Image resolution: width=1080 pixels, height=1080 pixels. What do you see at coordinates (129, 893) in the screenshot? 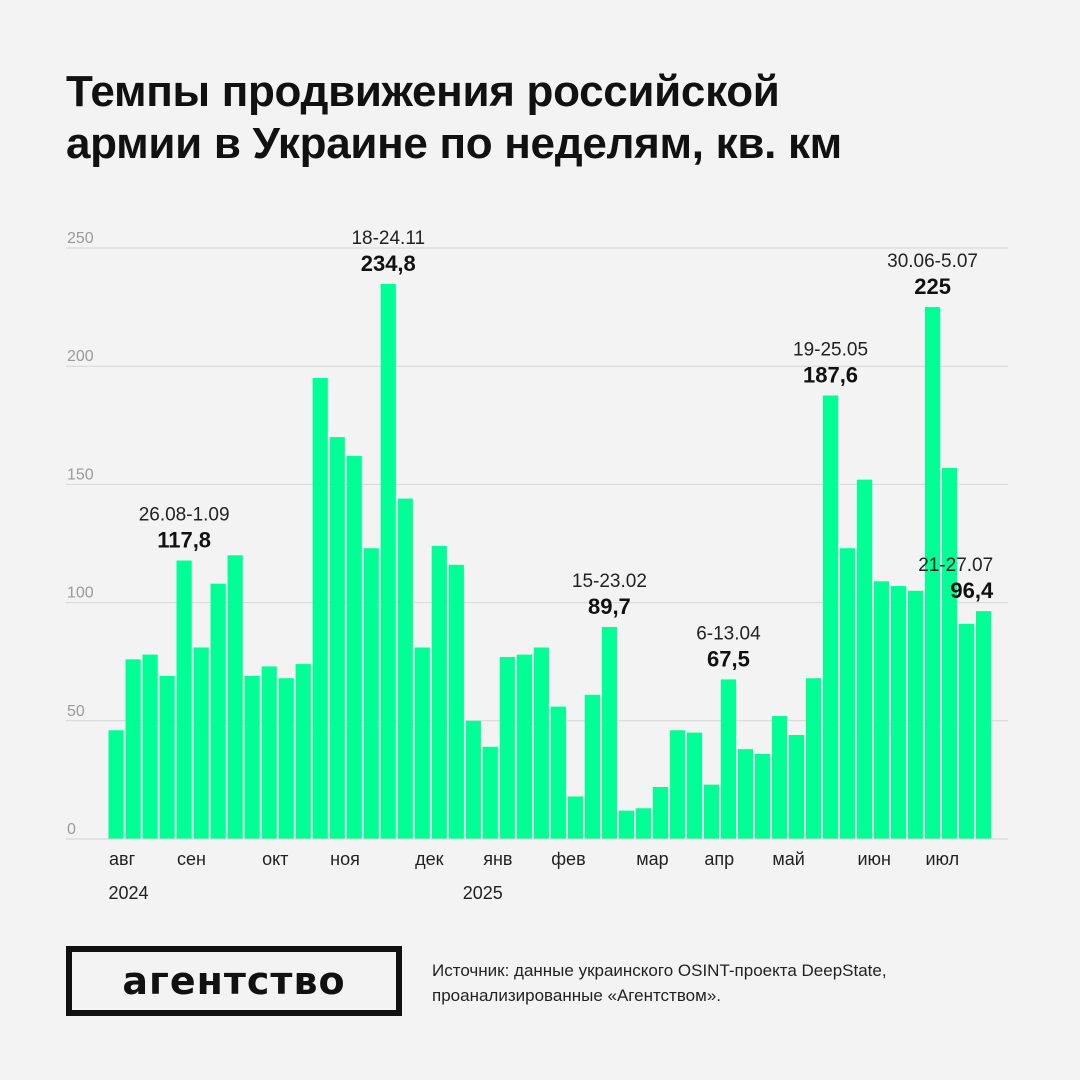
I see `x-year-label: 2024` at bounding box center [129, 893].